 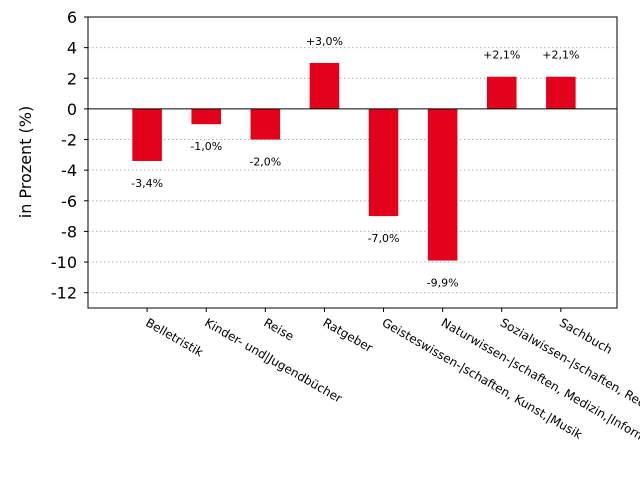 I want to click on y-tick-label: -2, so click(x=69, y=140).